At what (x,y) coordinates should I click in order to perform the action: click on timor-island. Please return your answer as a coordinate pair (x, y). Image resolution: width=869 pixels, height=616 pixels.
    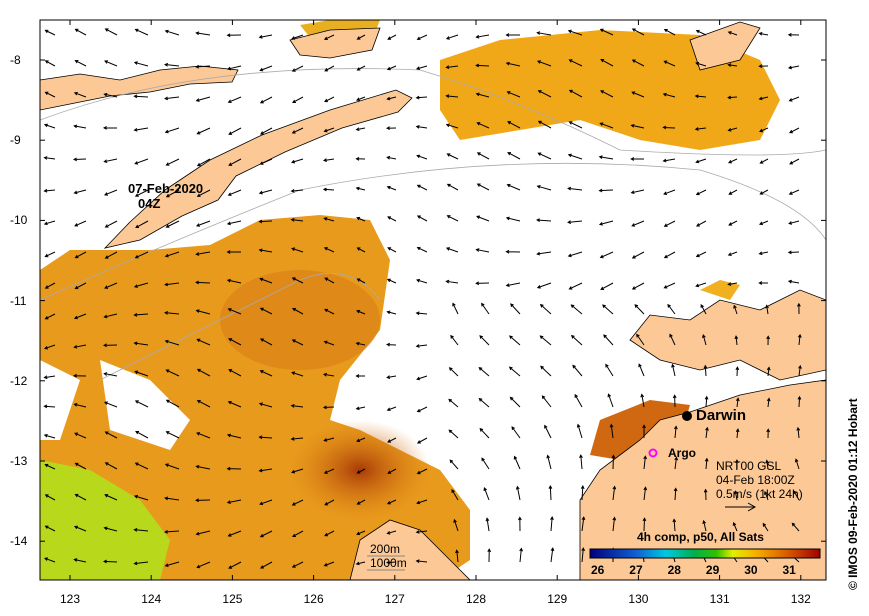
    Looking at the image, I should click on (258, 169).